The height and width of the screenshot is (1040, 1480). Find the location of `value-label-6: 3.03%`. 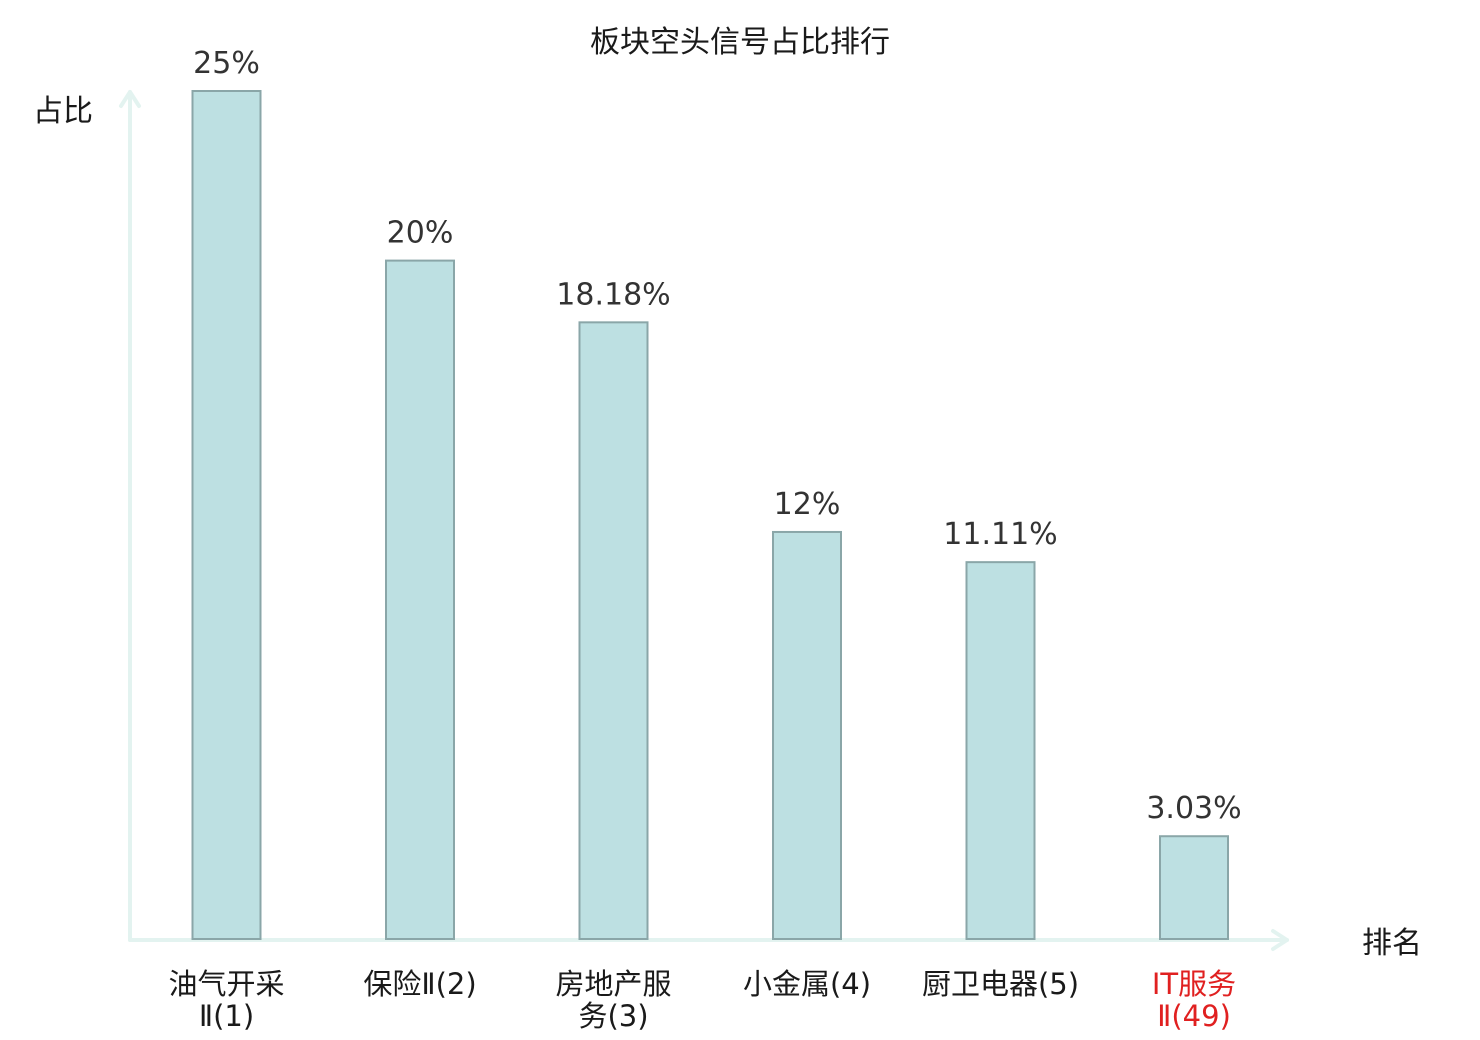

value-label-6: 3.03% is located at coordinates (1193, 808).